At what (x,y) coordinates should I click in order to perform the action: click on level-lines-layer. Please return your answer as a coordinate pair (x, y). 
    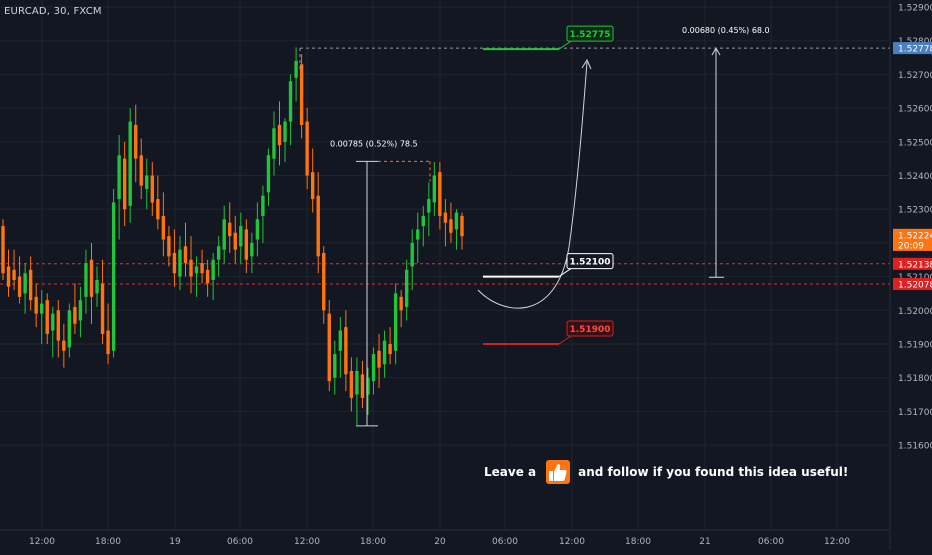
    Looking at the image, I should click on (445, 274).